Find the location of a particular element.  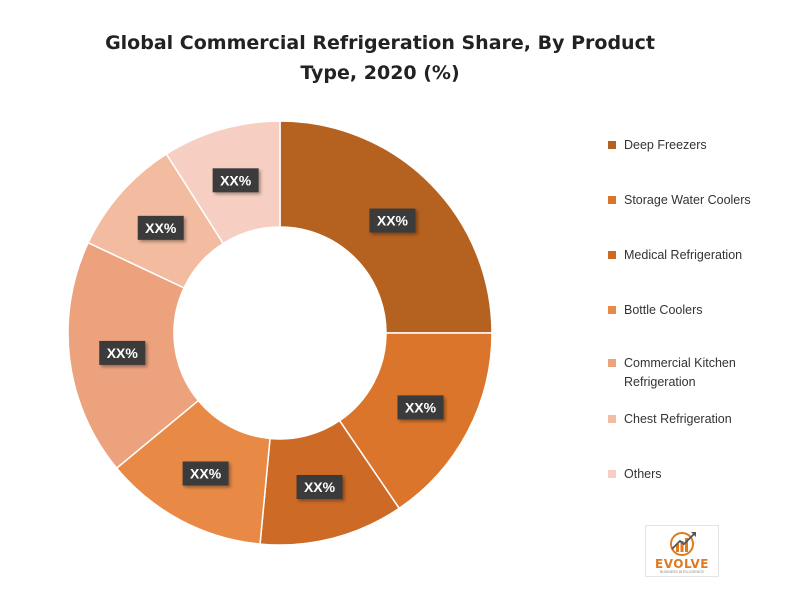

logo-brand-text: EVOLVE is located at coordinates (682, 564).